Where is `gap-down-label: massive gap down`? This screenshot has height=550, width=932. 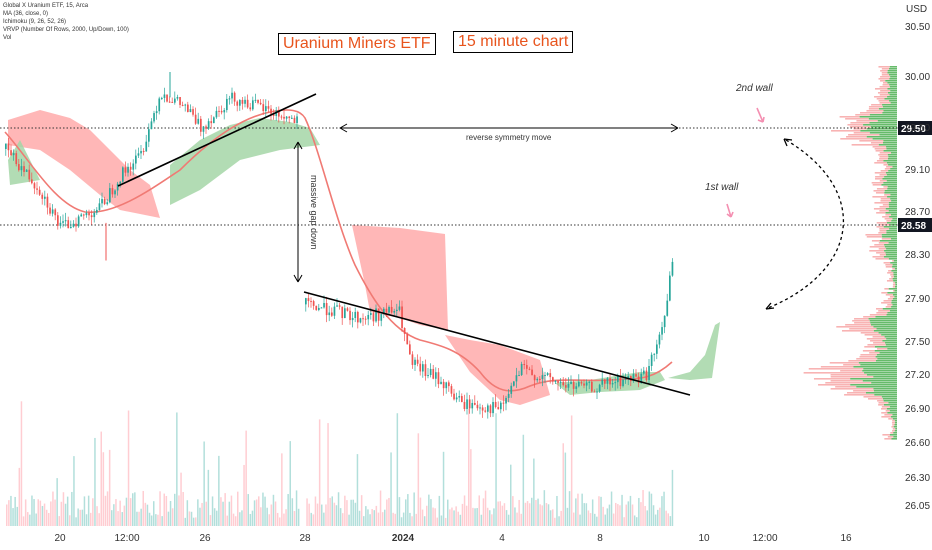 gap-down-label: massive gap down is located at coordinates (314, 212).